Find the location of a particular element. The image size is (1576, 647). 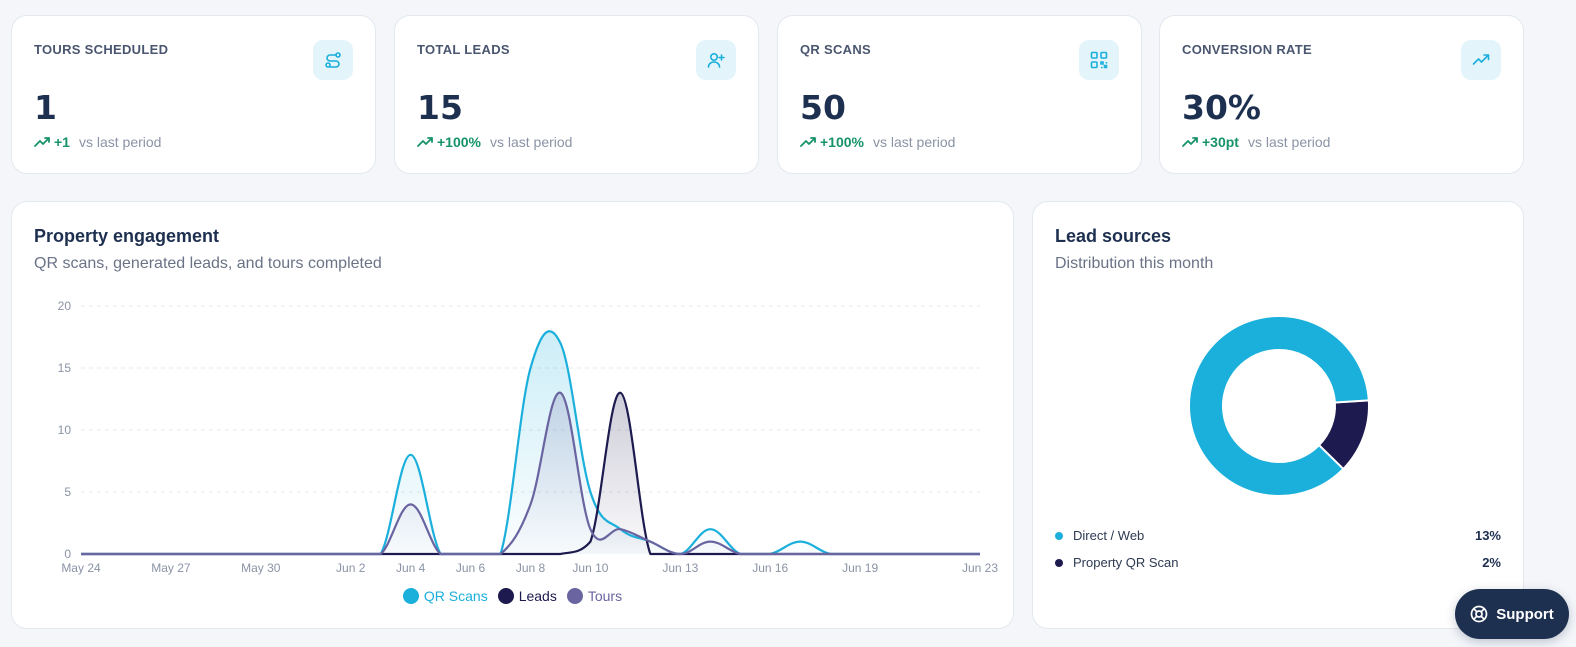

kpi-delta-value: +30pt is located at coordinates (1220, 142).